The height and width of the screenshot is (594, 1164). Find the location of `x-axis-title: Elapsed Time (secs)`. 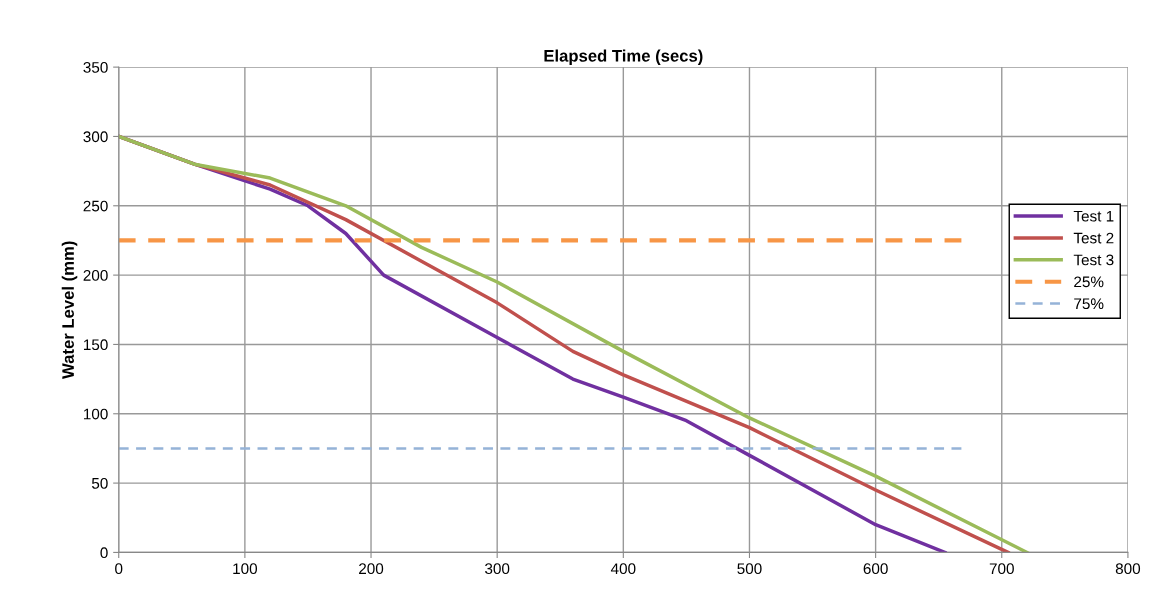

x-axis-title: Elapsed Time (secs) is located at coordinates (623, 57).